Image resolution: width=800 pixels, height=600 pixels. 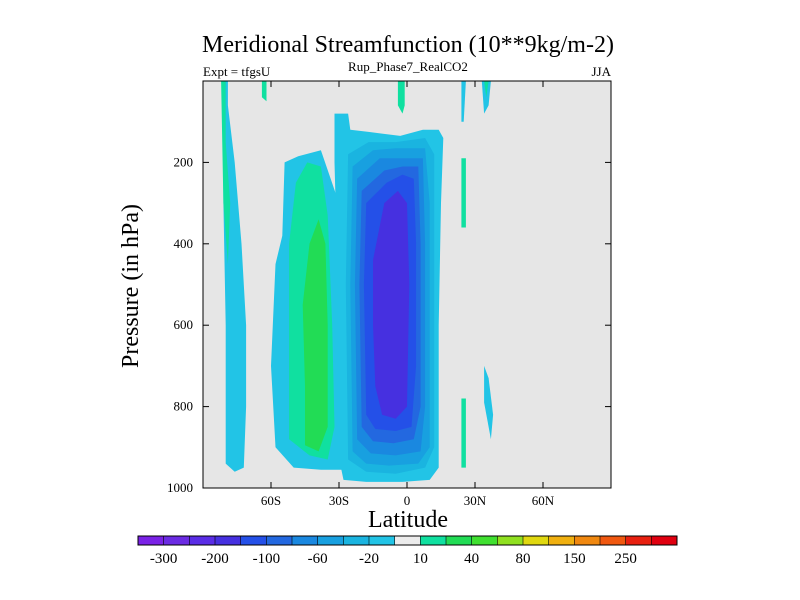 What do you see at coordinates (408, 45) in the screenshot?
I see `chart-title: Meridional Streamfunction (10**9kg/m-2)` at bounding box center [408, 45].